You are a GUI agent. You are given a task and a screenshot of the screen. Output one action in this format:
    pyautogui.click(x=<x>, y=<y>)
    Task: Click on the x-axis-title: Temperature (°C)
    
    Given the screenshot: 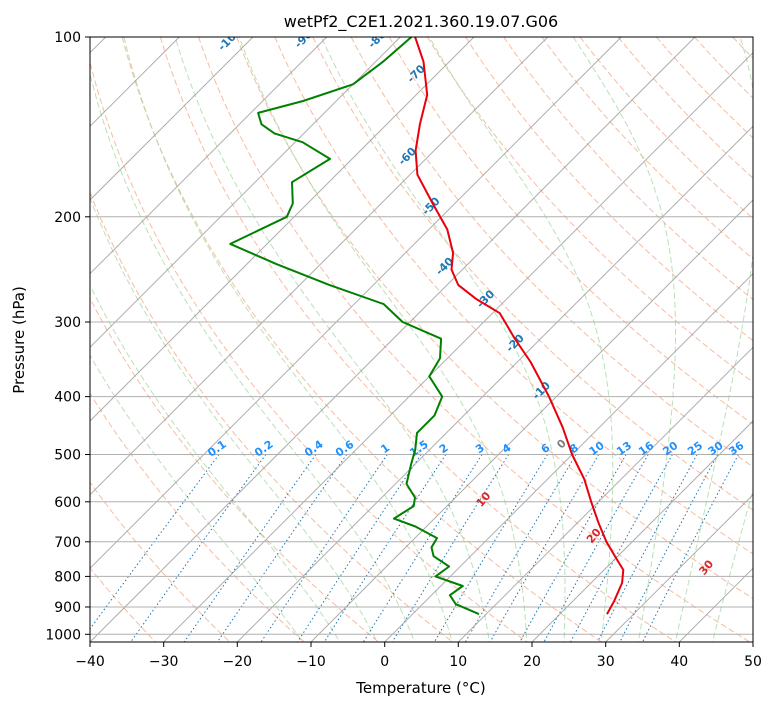 What is the action you would take?
    pyautogui.click(x=420, y=688)
    